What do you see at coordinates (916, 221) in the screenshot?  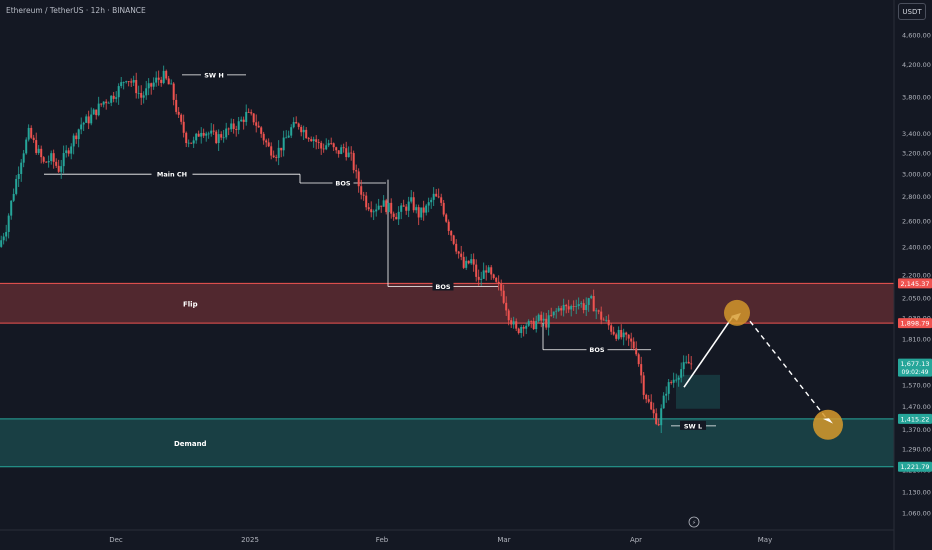 I see `price-tick-label: 2,600.00` at bounding box center [916, 221].